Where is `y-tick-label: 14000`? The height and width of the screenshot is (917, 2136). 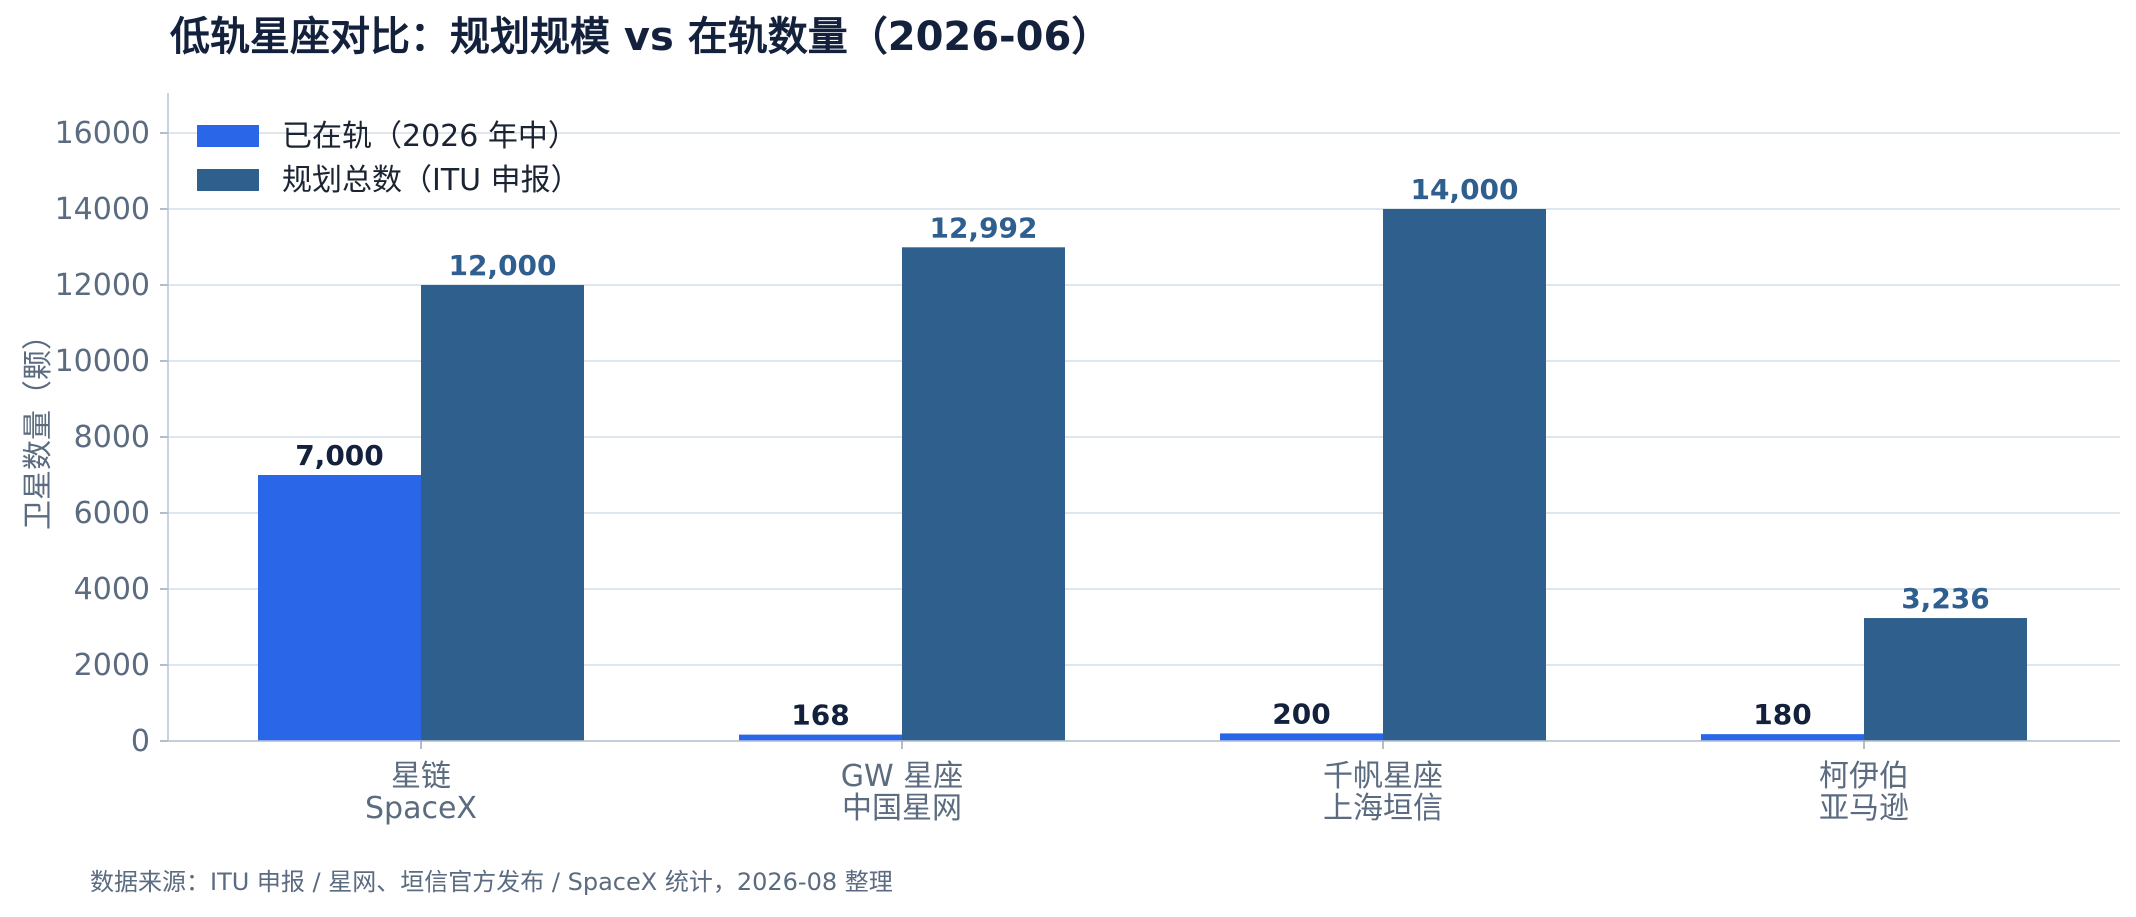 y-tick-label: 14000 is located at coordinates (102, 209).